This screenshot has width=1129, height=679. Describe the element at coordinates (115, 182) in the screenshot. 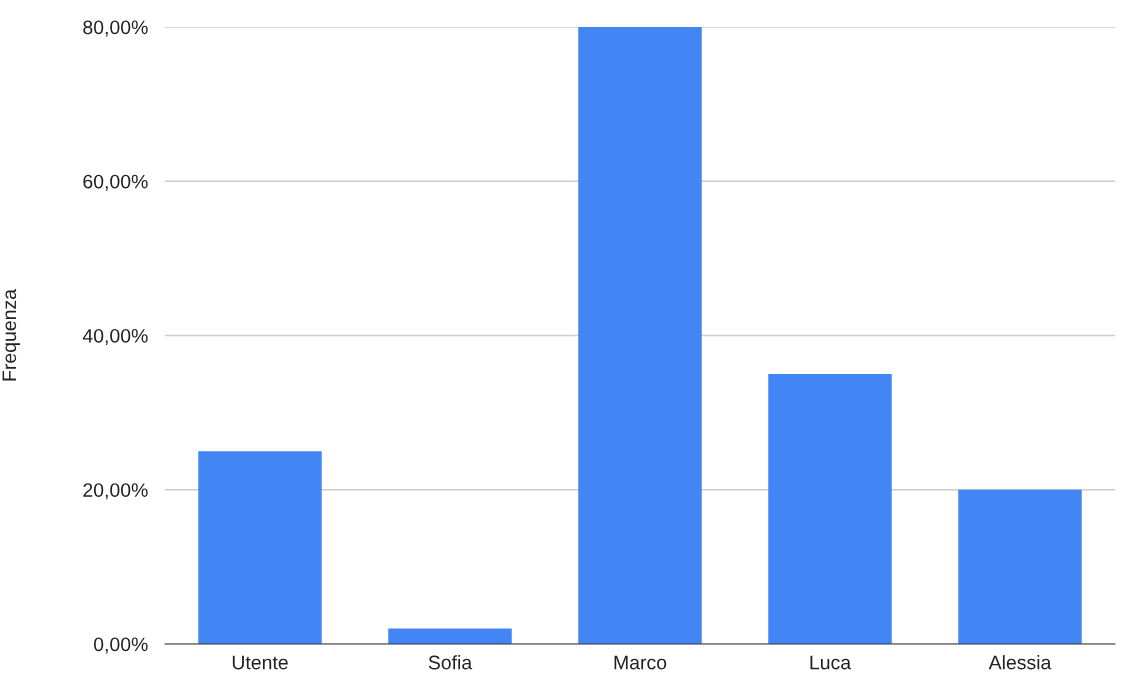

I see `y-tick-label: 60,00%` at that location.